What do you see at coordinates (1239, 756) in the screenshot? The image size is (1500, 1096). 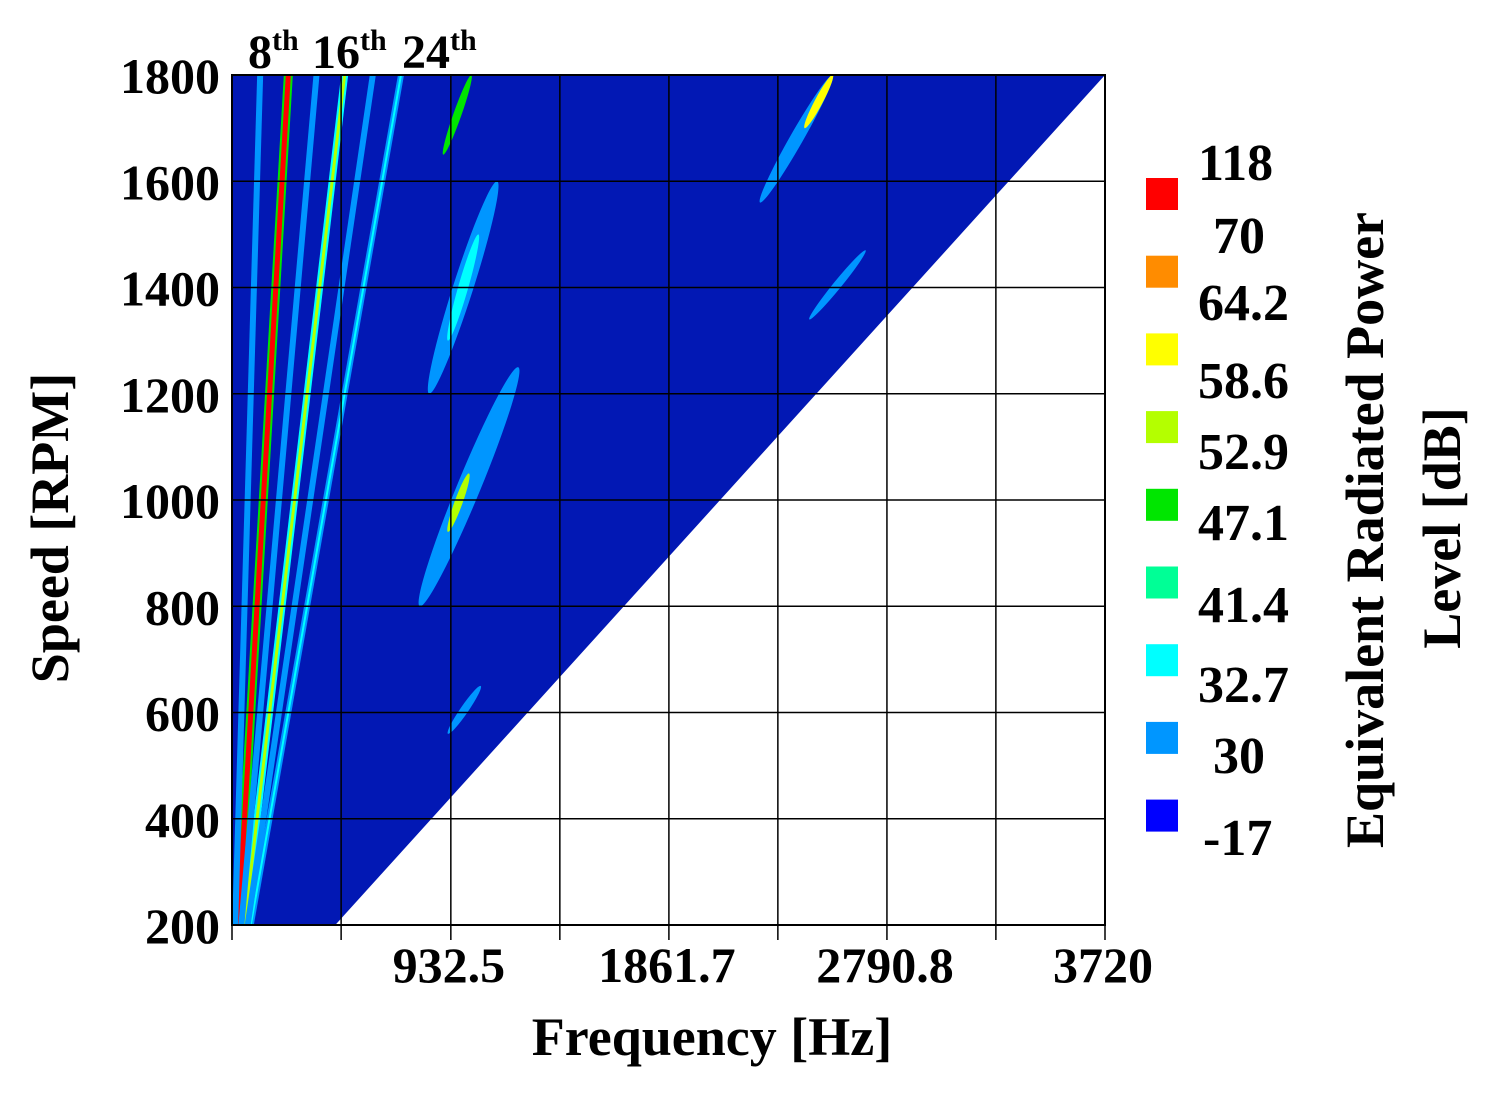 I see `legend-level-label: 30` at bounding box center [1239, 756].